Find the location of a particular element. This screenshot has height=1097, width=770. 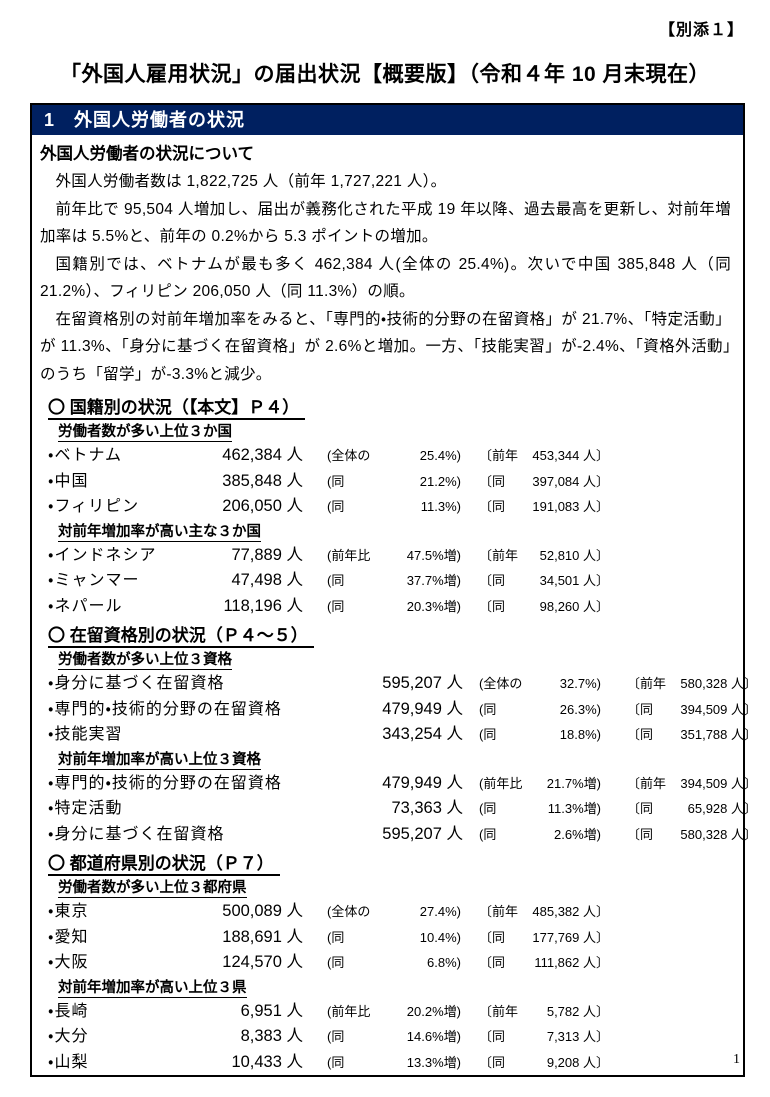

summary-paragraph: 外国人労働者数は 1,822,725 人（前年 1,727,221 人）。 is located at coordinates (251, 181).